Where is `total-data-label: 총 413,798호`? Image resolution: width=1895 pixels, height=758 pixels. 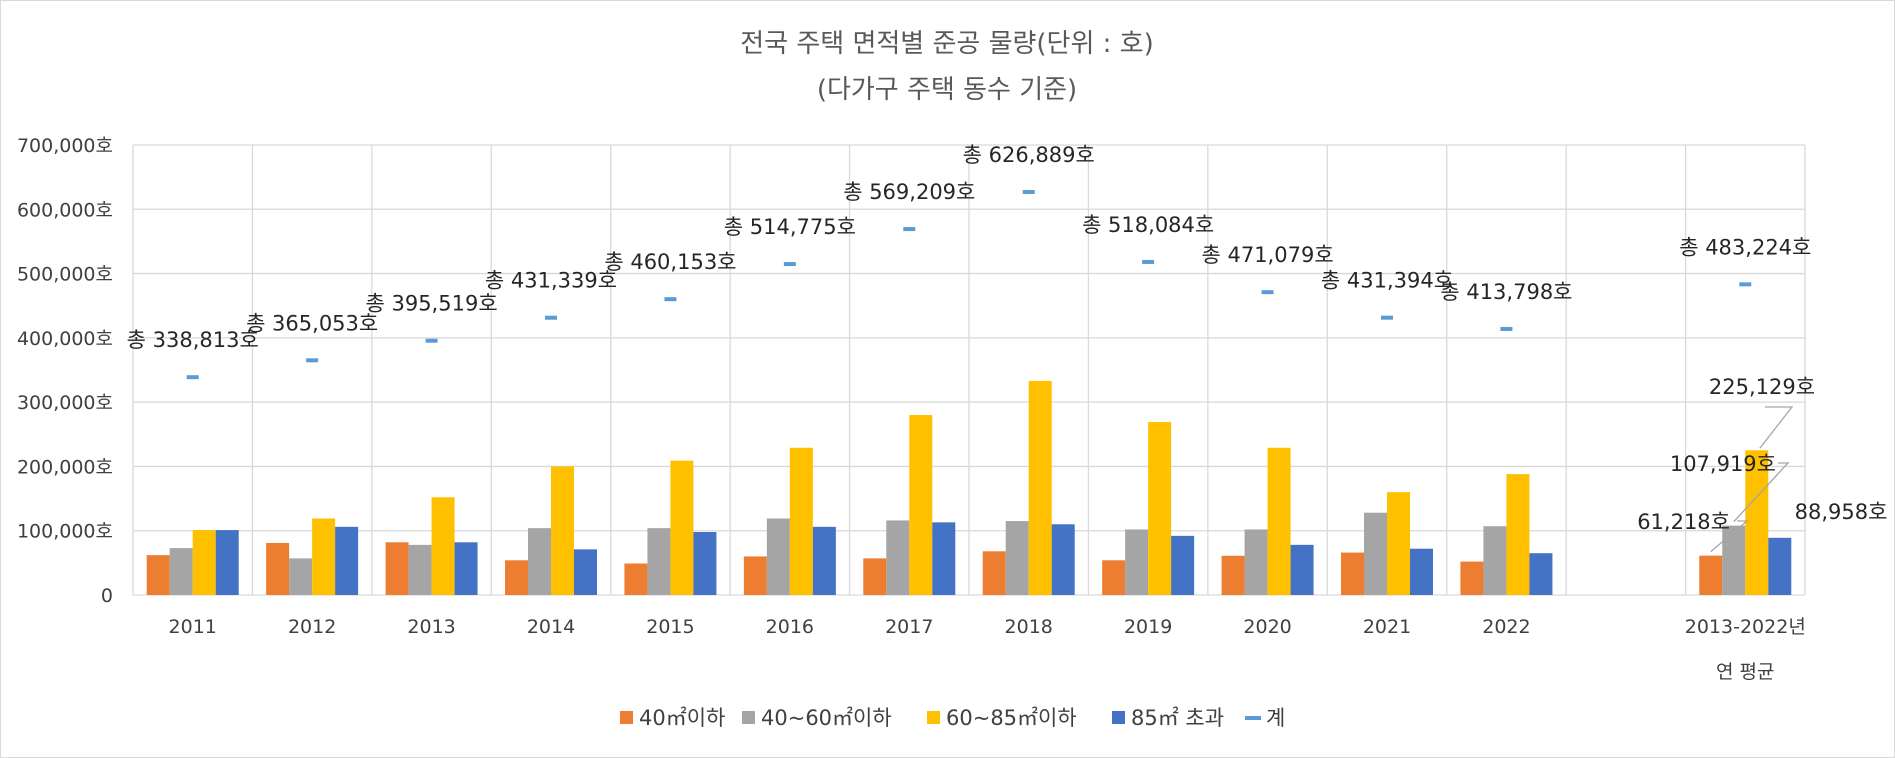
total-data-label: 총 413,798호 is located at coordinates (1506, 292).